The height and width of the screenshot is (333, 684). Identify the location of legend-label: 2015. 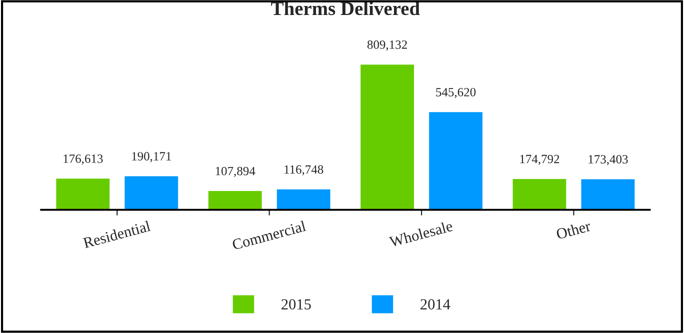
(296, 304).